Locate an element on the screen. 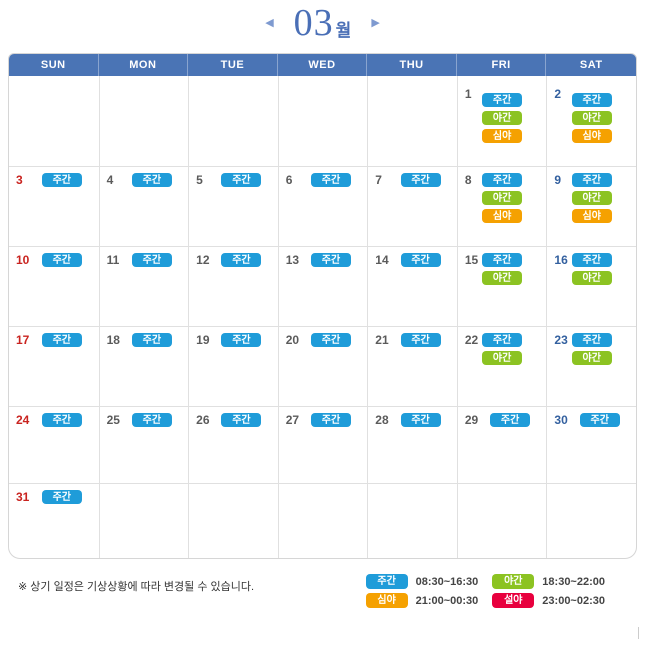 The width and height of the screenshot is (645, 645). calendar-cell: 11 주간 is located at coordinates (143, 286).